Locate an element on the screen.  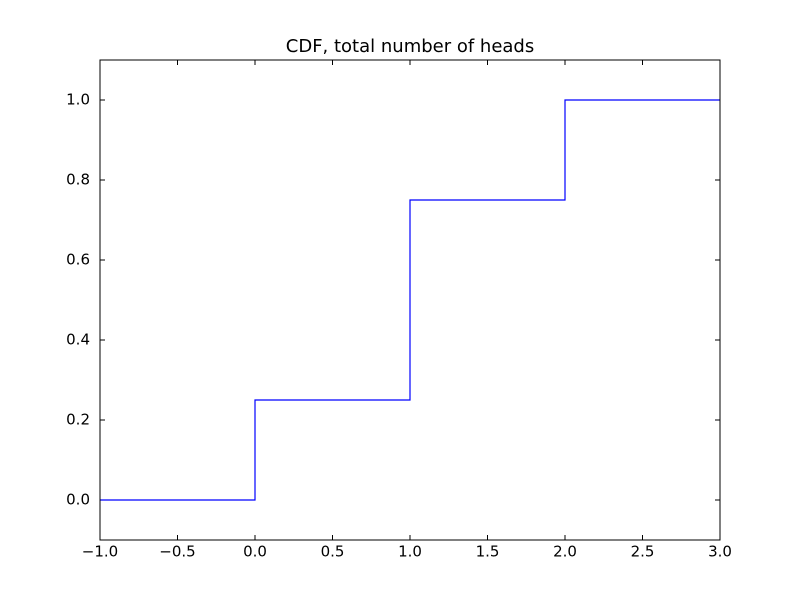
x-tick-label: 2.0 is located at coordinates (565, 552).